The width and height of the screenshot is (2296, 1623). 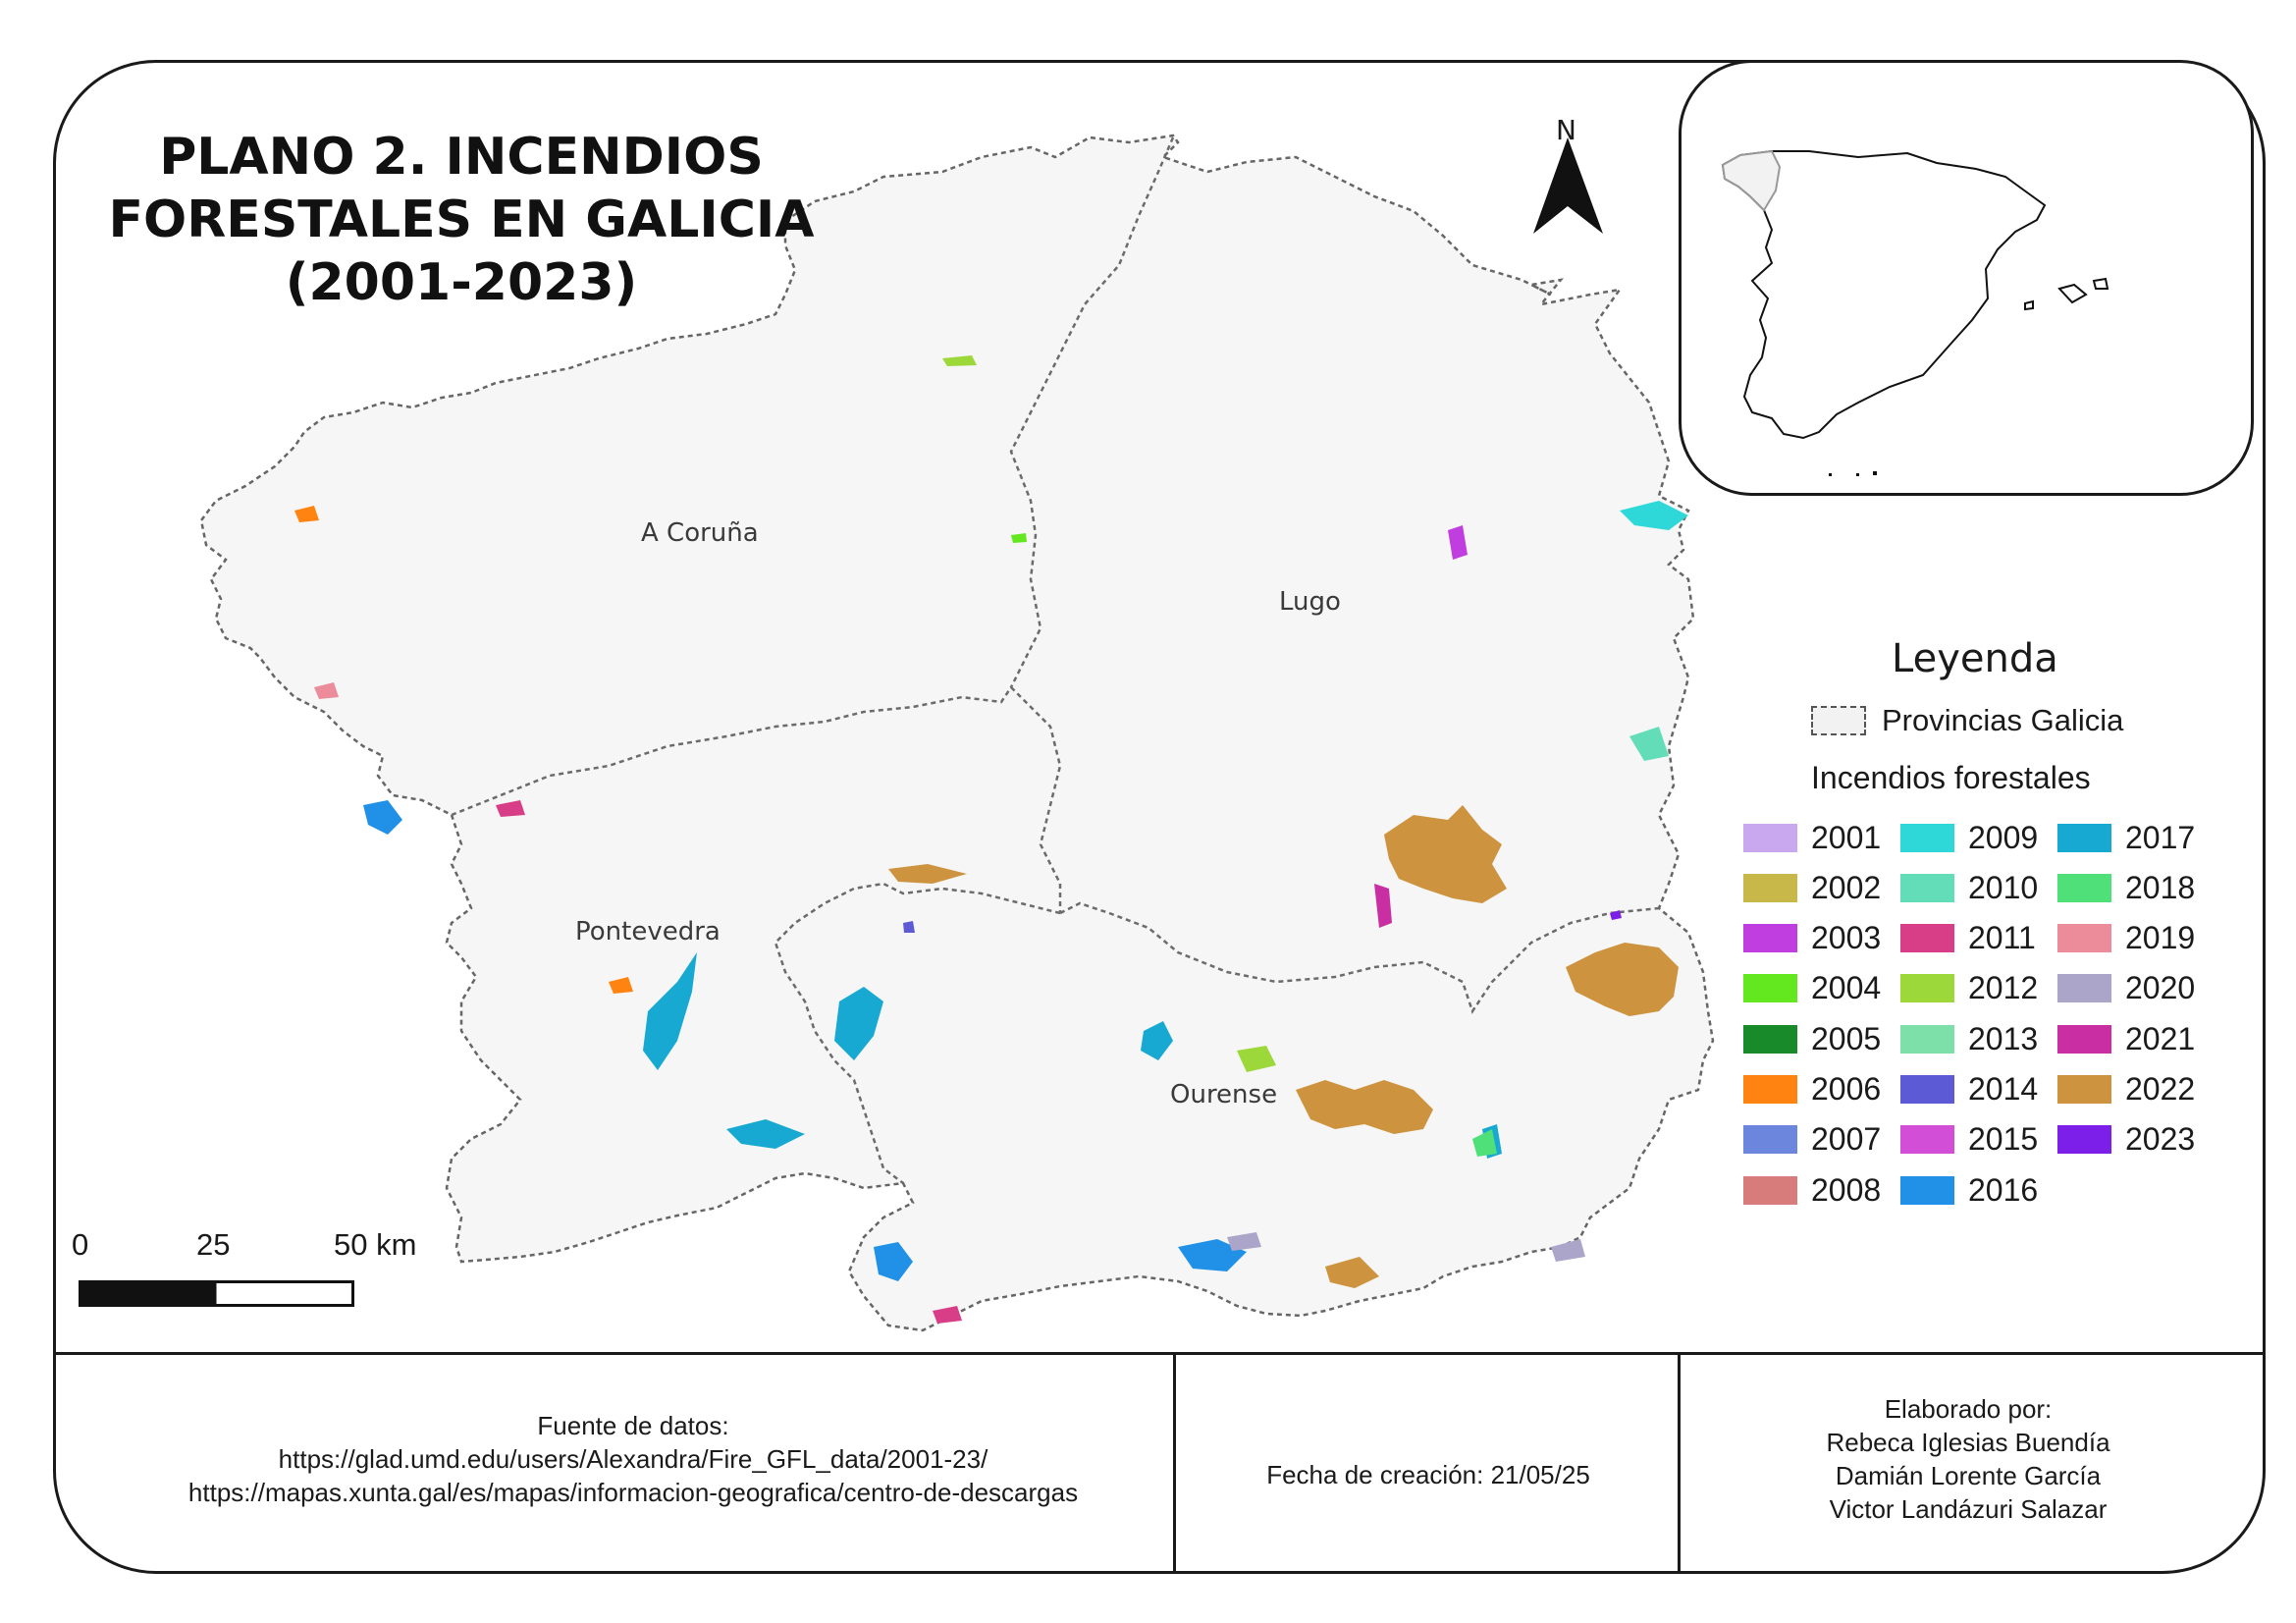 What do you see at coordinates (1975, 658) in the screenshot?
I see `legend-title: Leyenda` at bounding box center [1975, 658].